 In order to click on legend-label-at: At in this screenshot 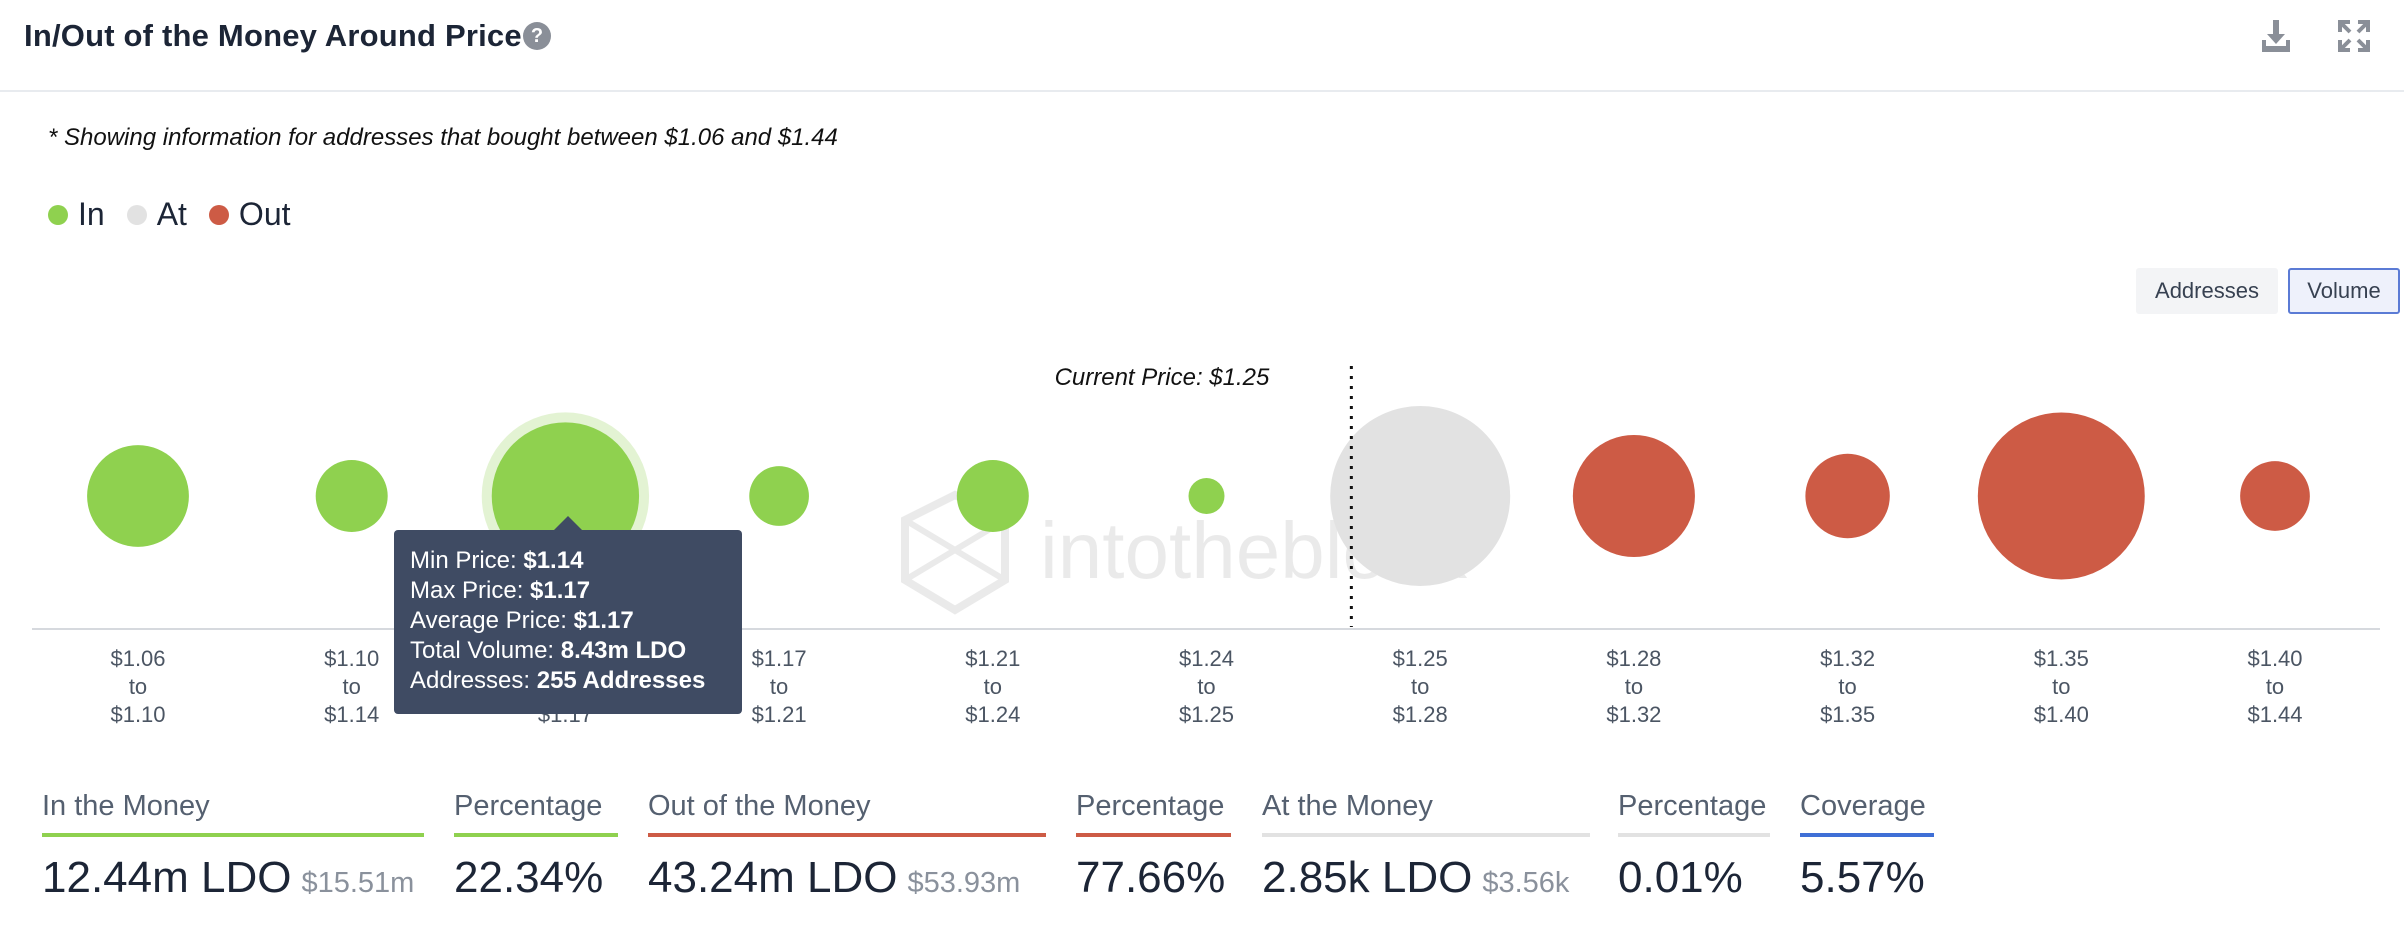, I will do `click(171, 214)`.